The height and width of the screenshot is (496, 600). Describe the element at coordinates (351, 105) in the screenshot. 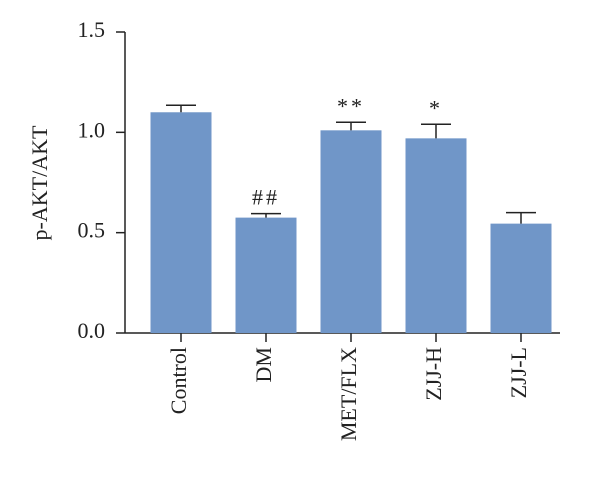

I see `significance-label: **` at that location.